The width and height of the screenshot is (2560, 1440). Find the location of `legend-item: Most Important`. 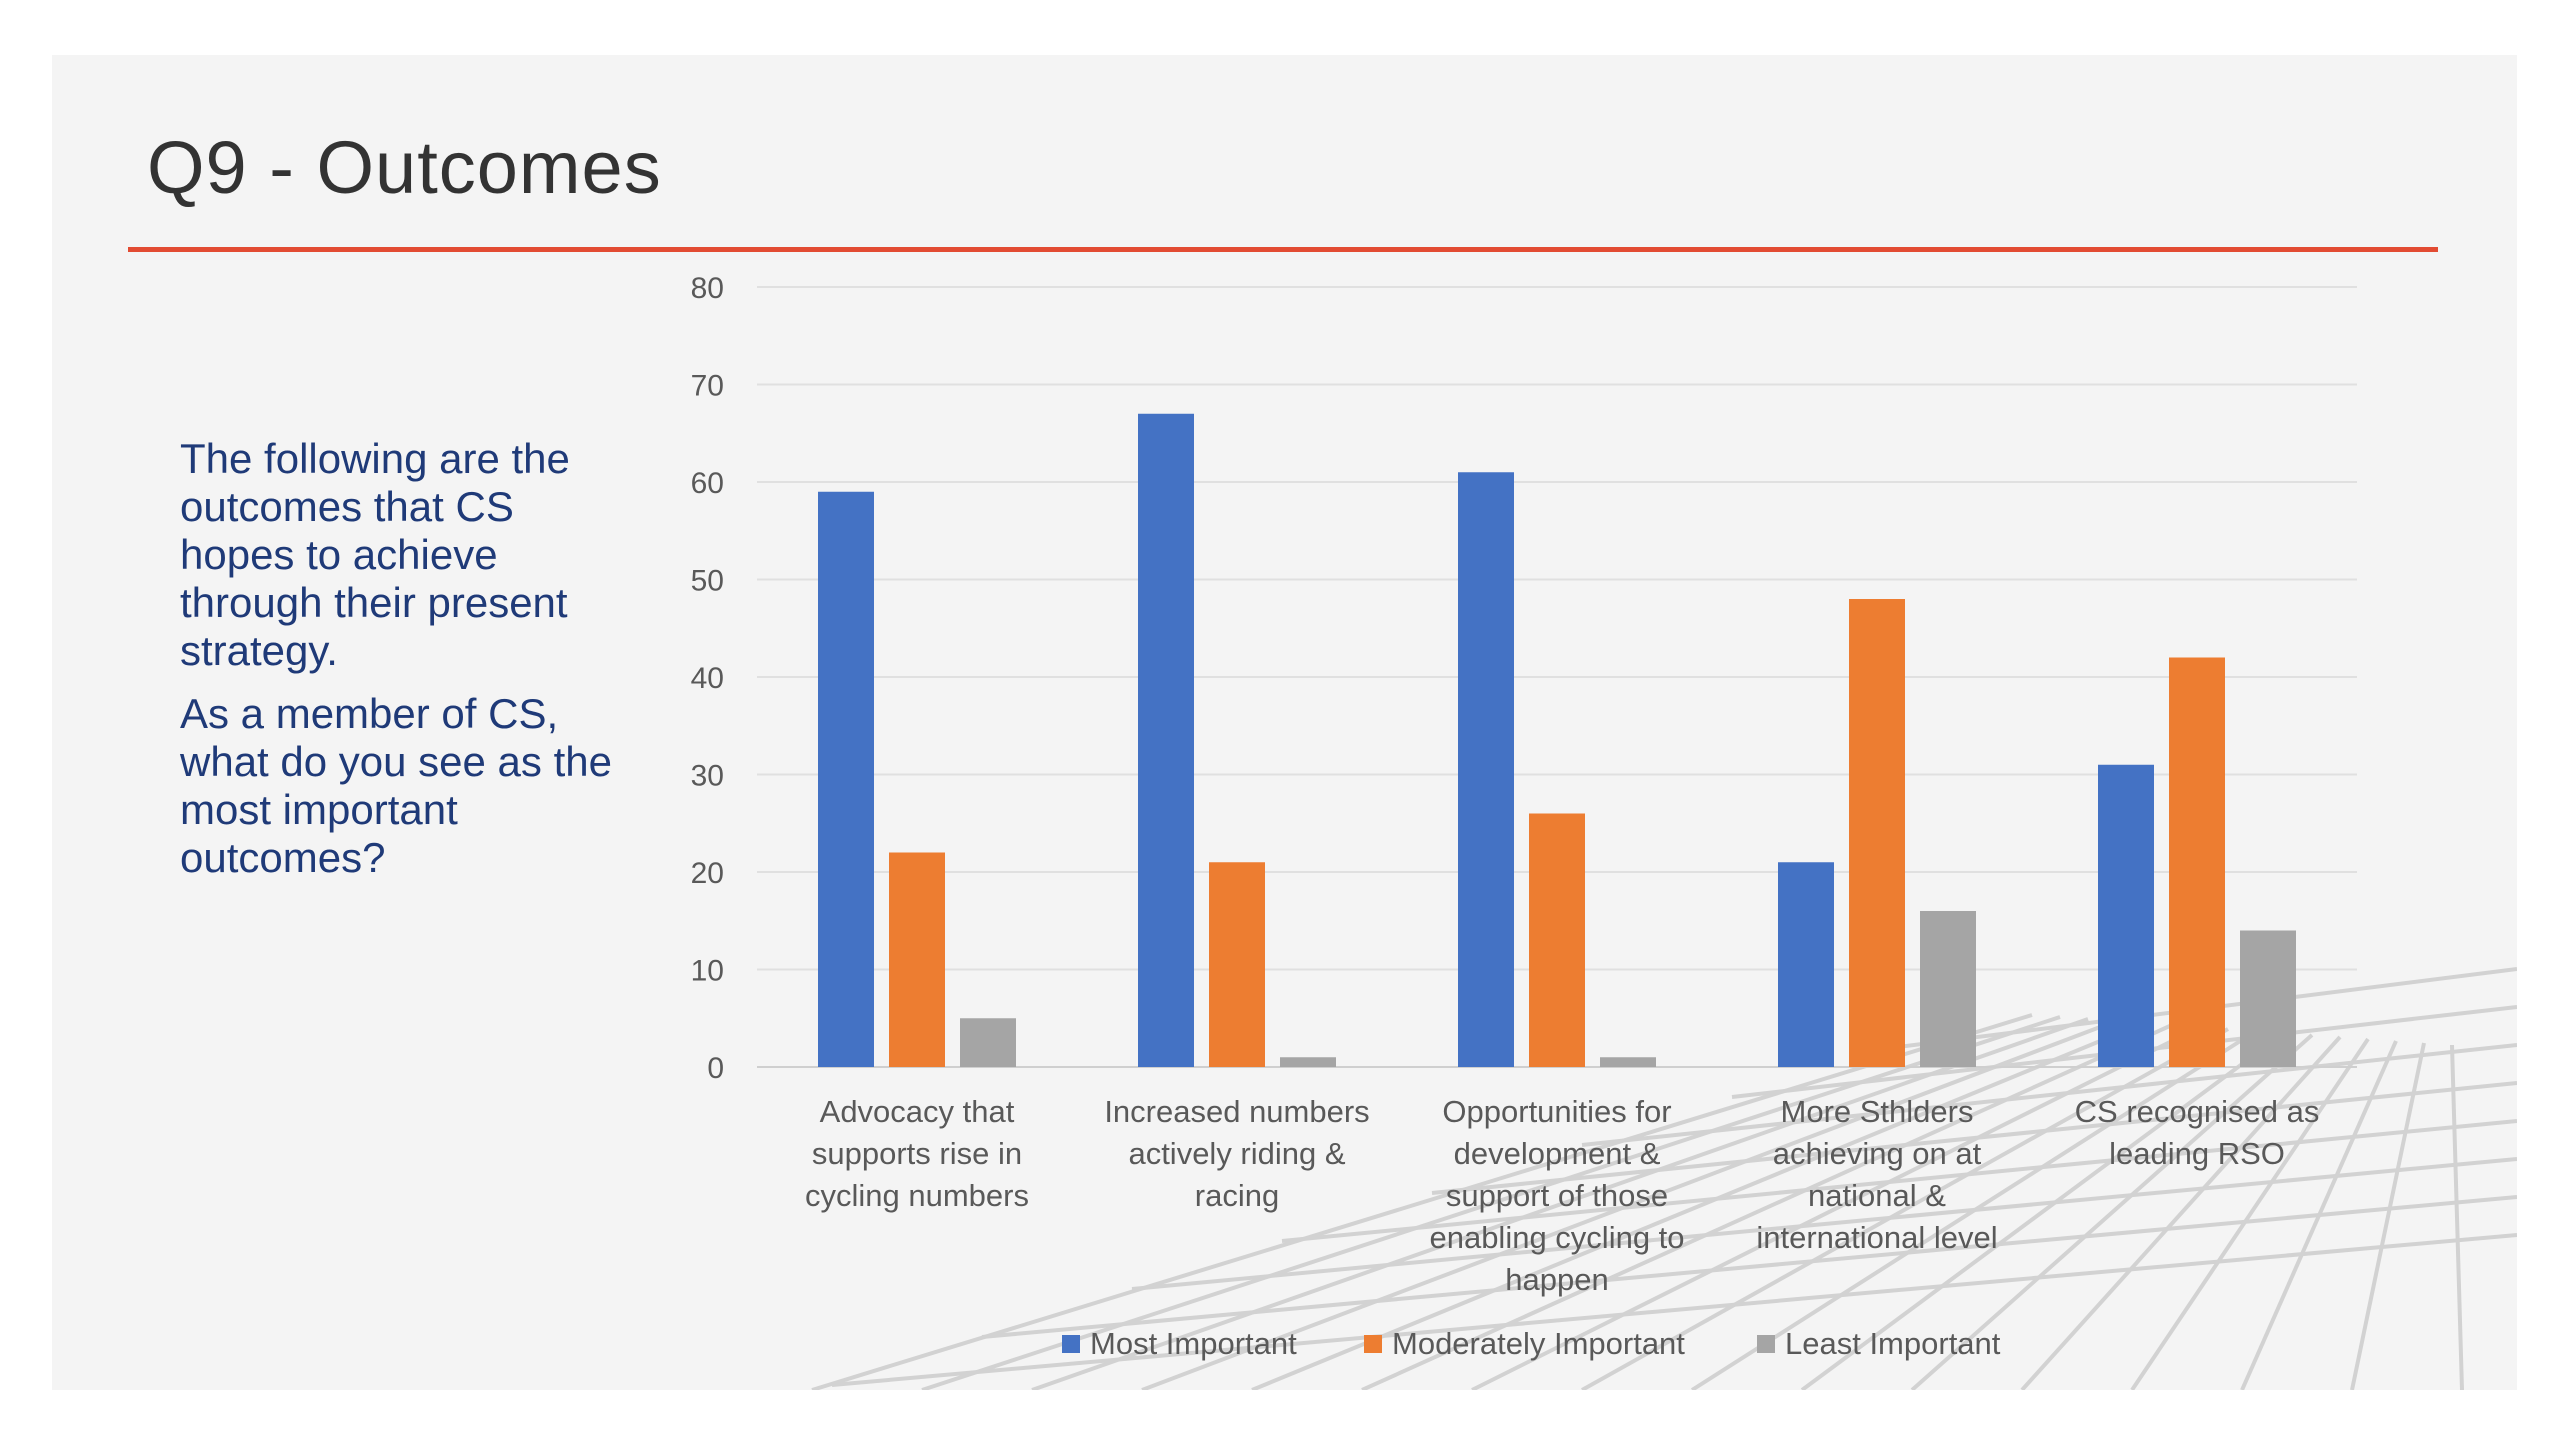

legend-item: Most Important is located at coordinates (1179, 1343).